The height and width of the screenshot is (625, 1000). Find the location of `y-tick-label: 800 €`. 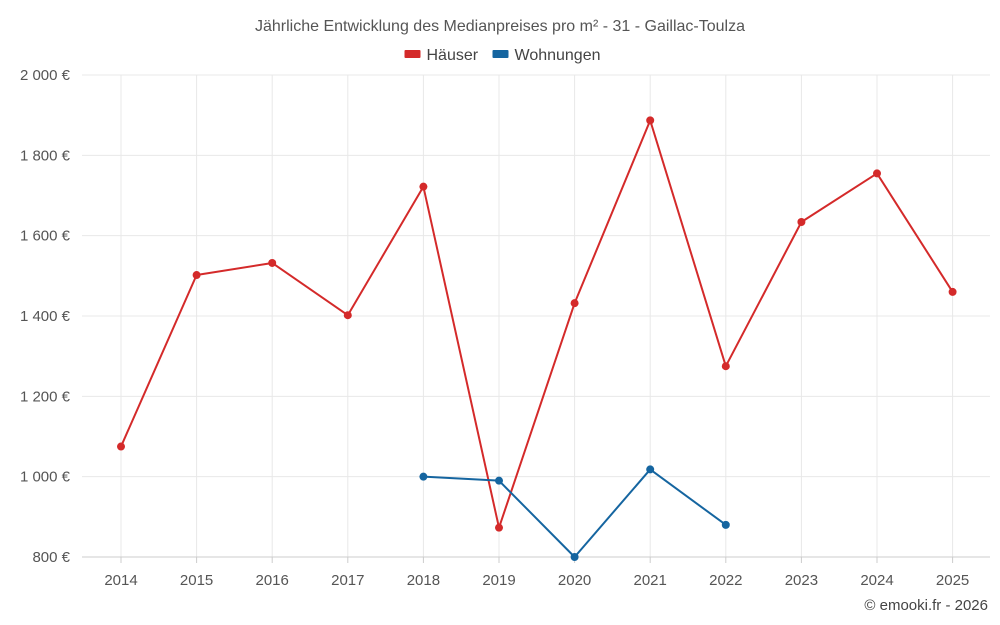

y-tick-label: 800 € is located at coordinates (51, 557).